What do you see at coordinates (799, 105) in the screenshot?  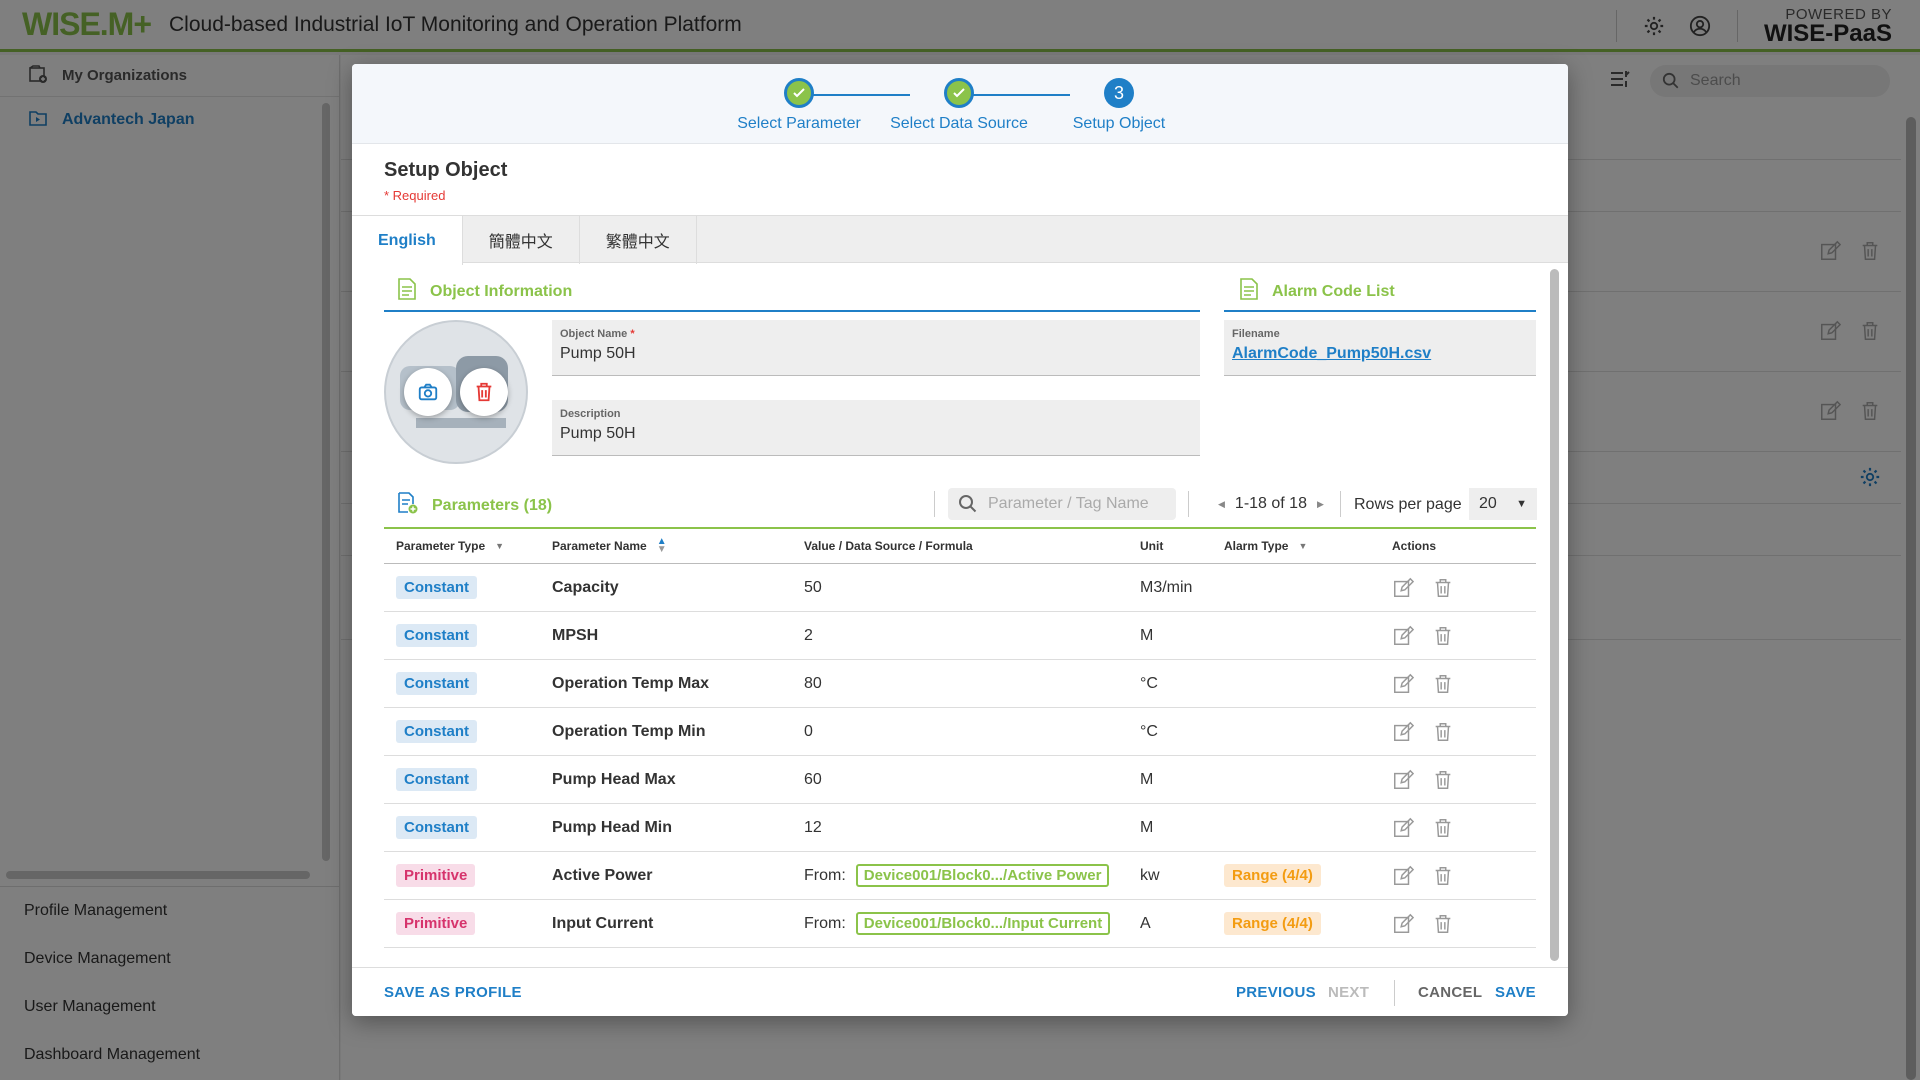 I see `step-select-parameter: Select Parameter` at bounding box center [799, 105].